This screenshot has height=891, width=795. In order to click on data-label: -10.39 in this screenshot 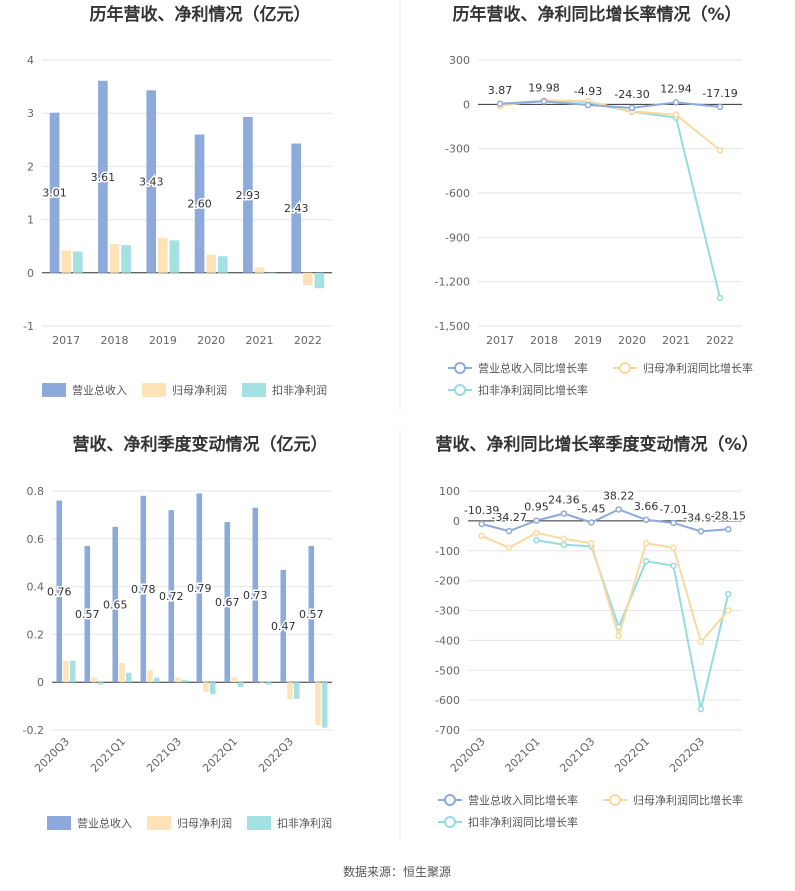, I will do `click(481, 510)`.